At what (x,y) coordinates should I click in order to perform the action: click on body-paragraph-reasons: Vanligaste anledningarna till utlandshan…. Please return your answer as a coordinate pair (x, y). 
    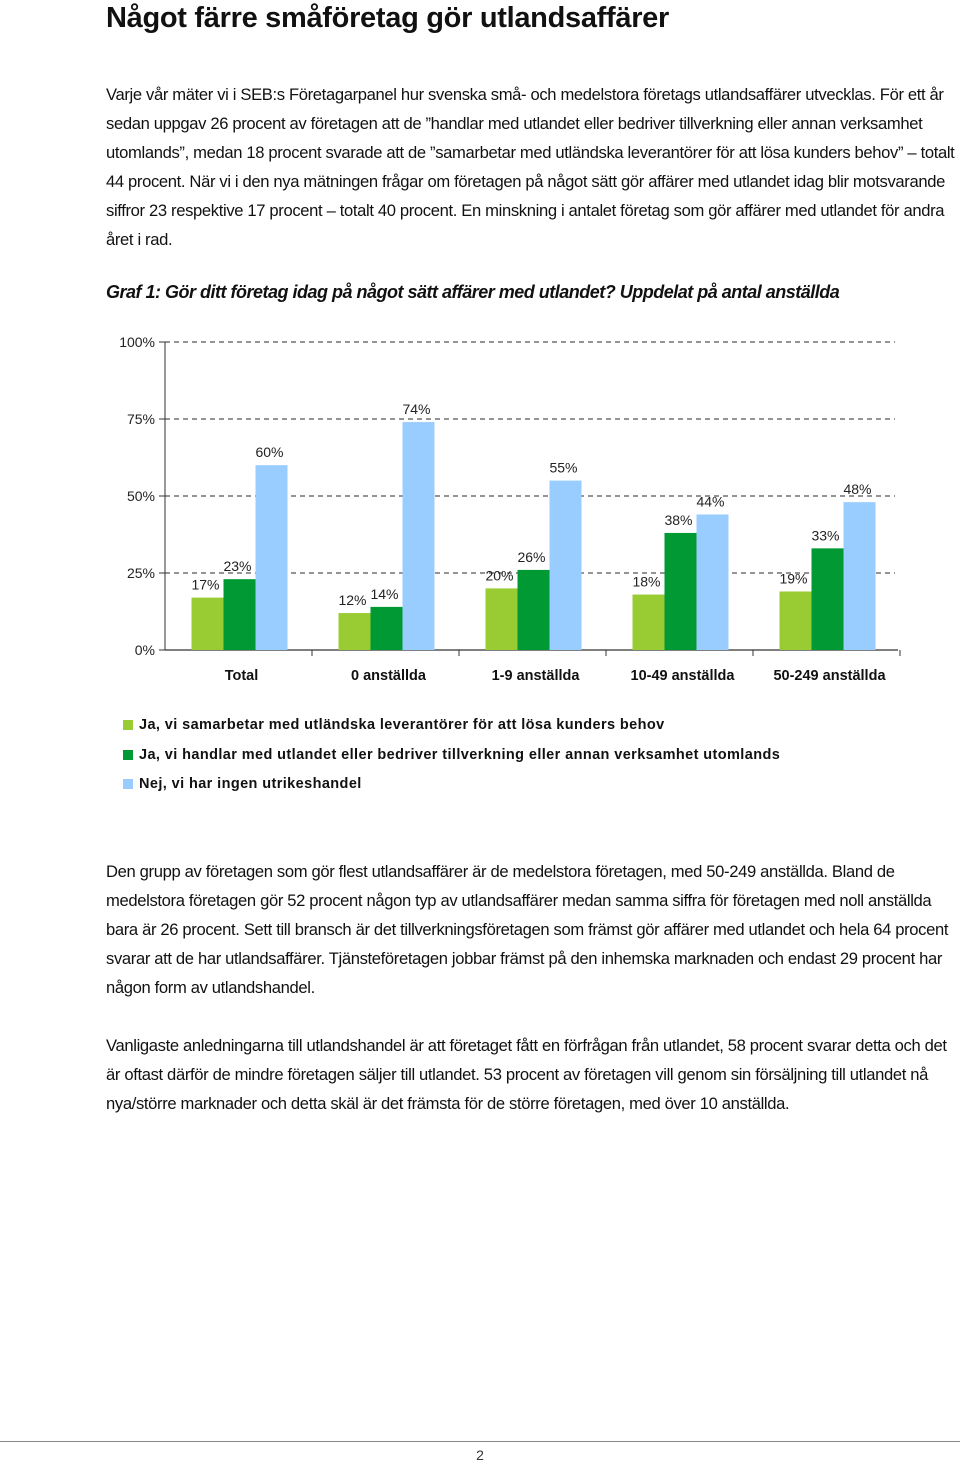
    Looking at the image, I should click on (526, 1074).